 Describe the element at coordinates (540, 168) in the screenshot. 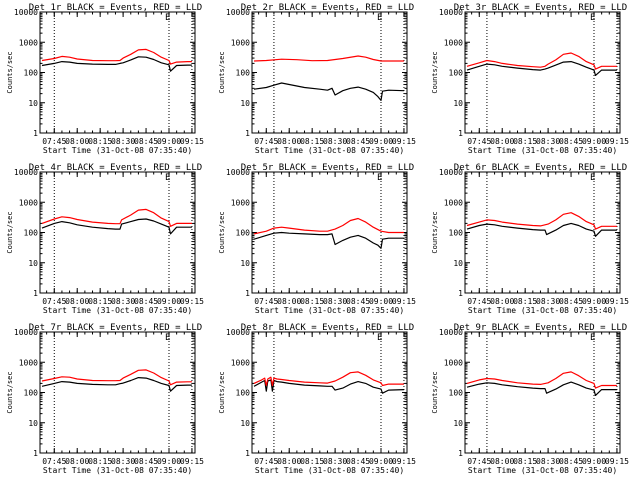

I see `panel-title: Det 6r BLACK = Events, RED = LLD` at that location.